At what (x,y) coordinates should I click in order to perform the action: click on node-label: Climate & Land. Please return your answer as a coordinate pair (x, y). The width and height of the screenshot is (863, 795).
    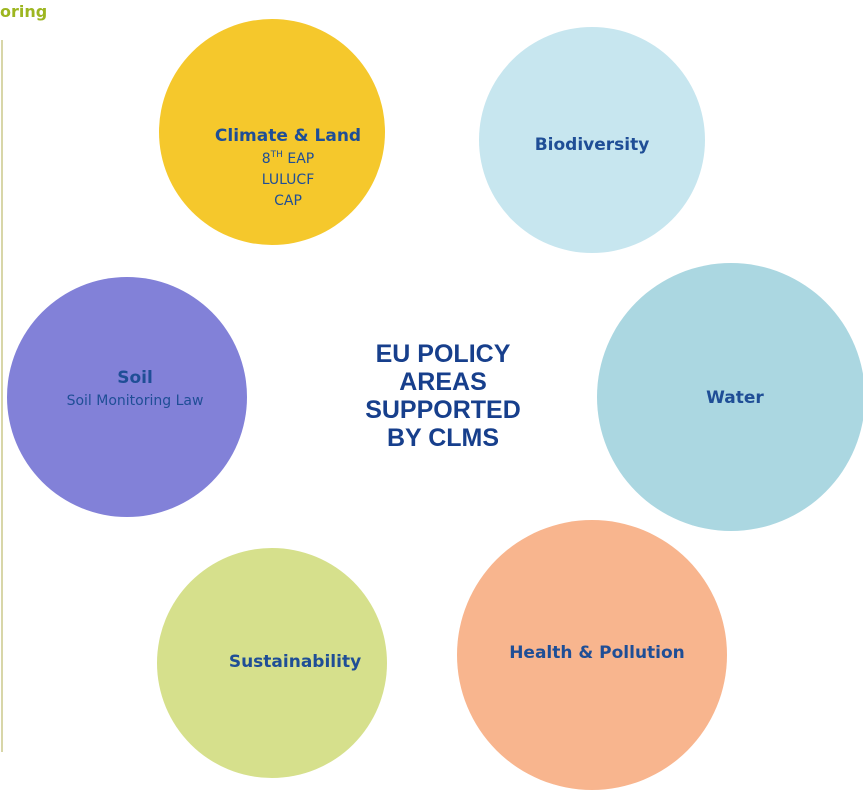
    Looking at the image, I should click on (288, 136).